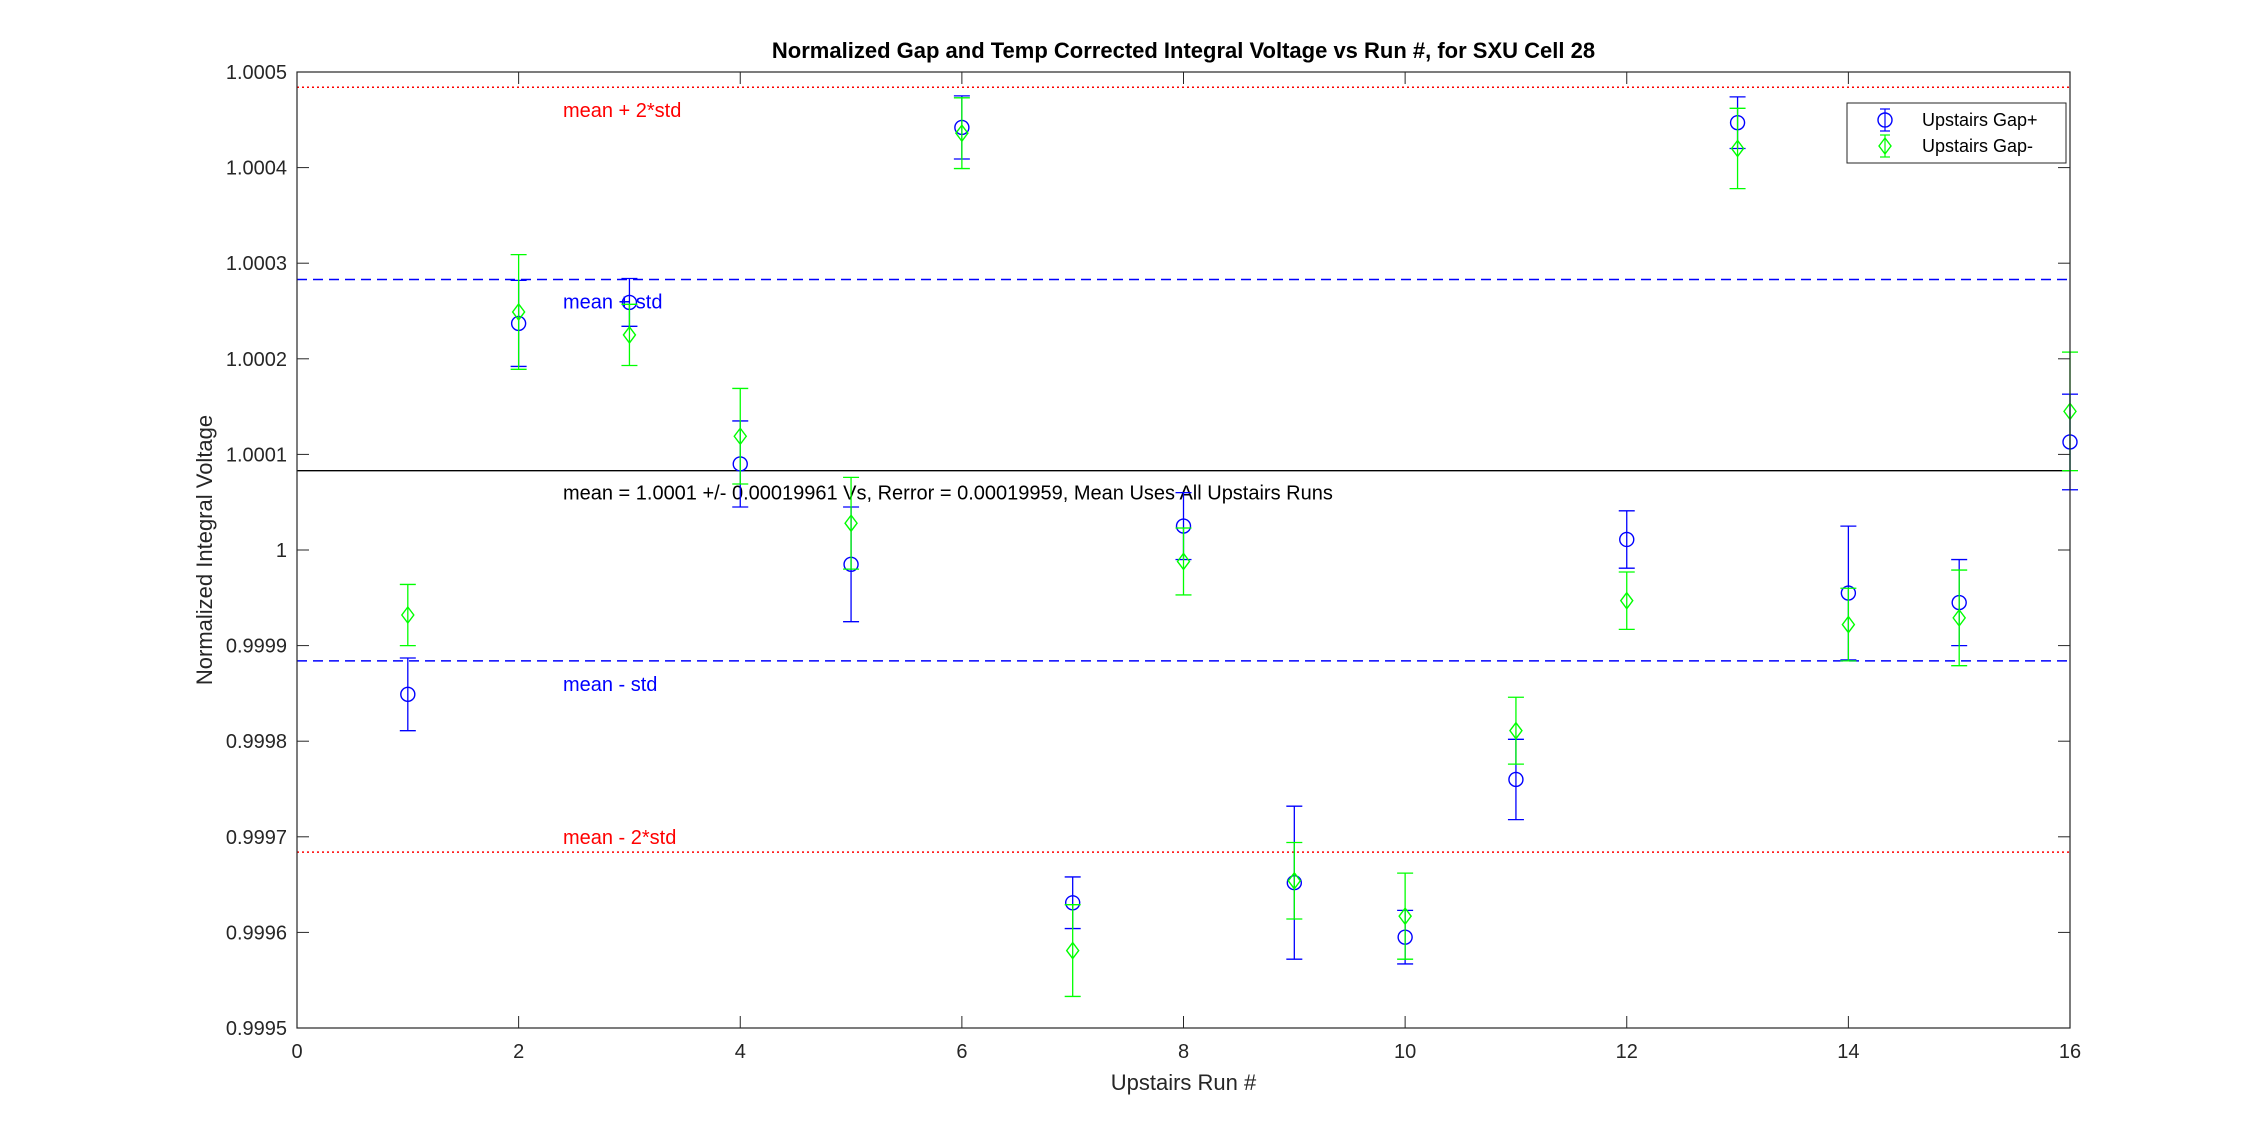  What do you see at coordinates (740, 1052) in the screenshot?
I see `x-tick-label: 4` at bounding box center [740, 1052].